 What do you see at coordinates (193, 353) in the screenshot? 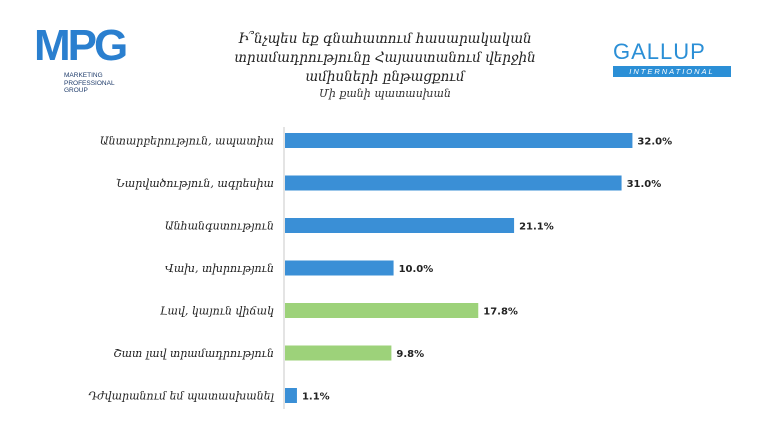
I see `category-label: Շատ լավ տրամադրություն` at bounding box center [193, 353].